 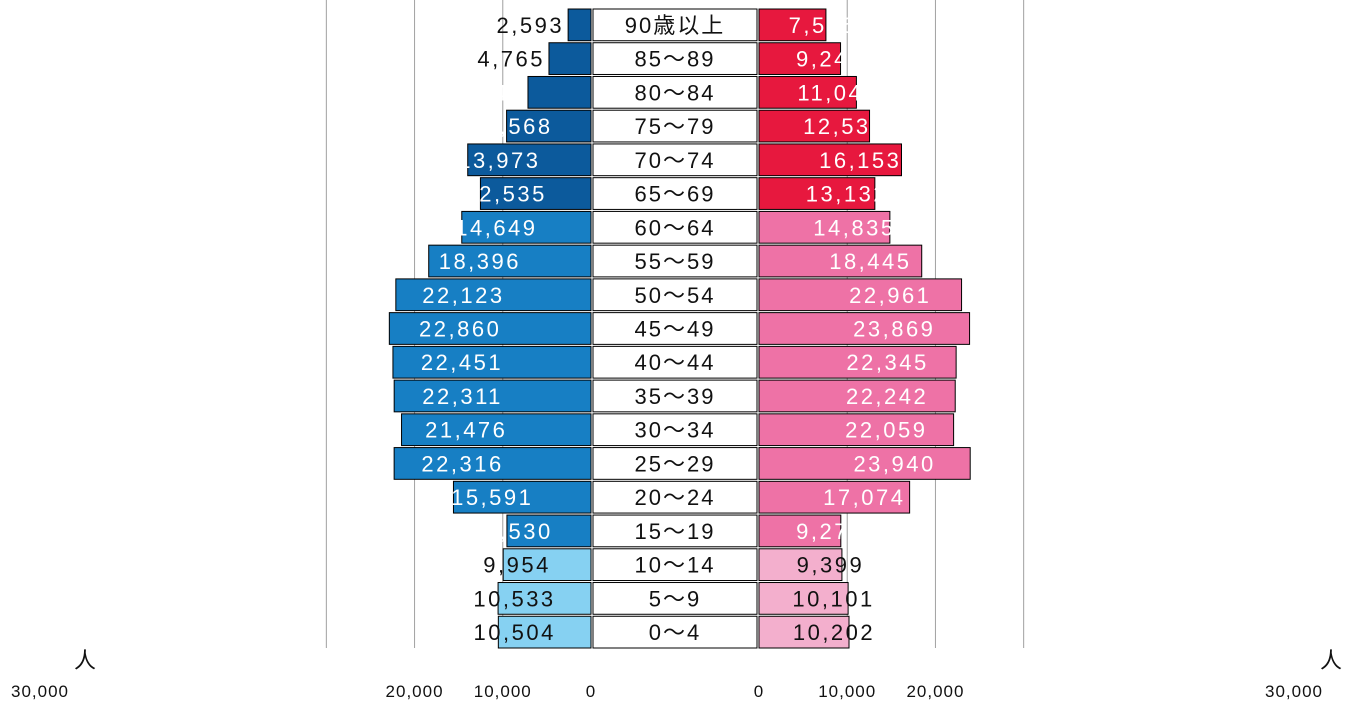 I want to click on x-tick-label-left: 10,000, so click(x=503, y=691).